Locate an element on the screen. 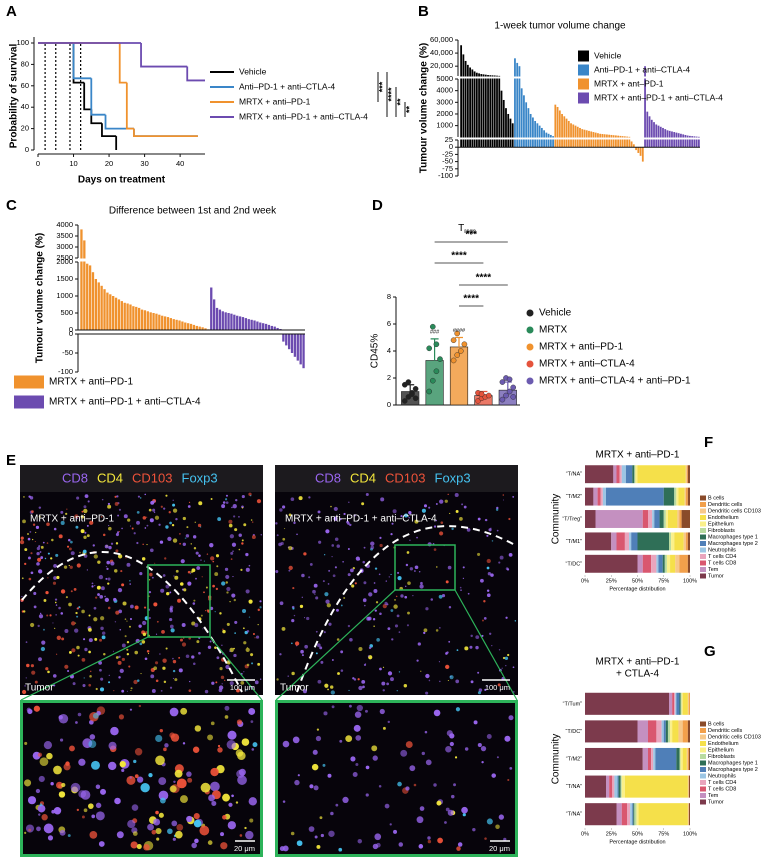 The height and width of the screenshot is (861, 774). x-tick-label: 50% is located at coordinates (637, 834).